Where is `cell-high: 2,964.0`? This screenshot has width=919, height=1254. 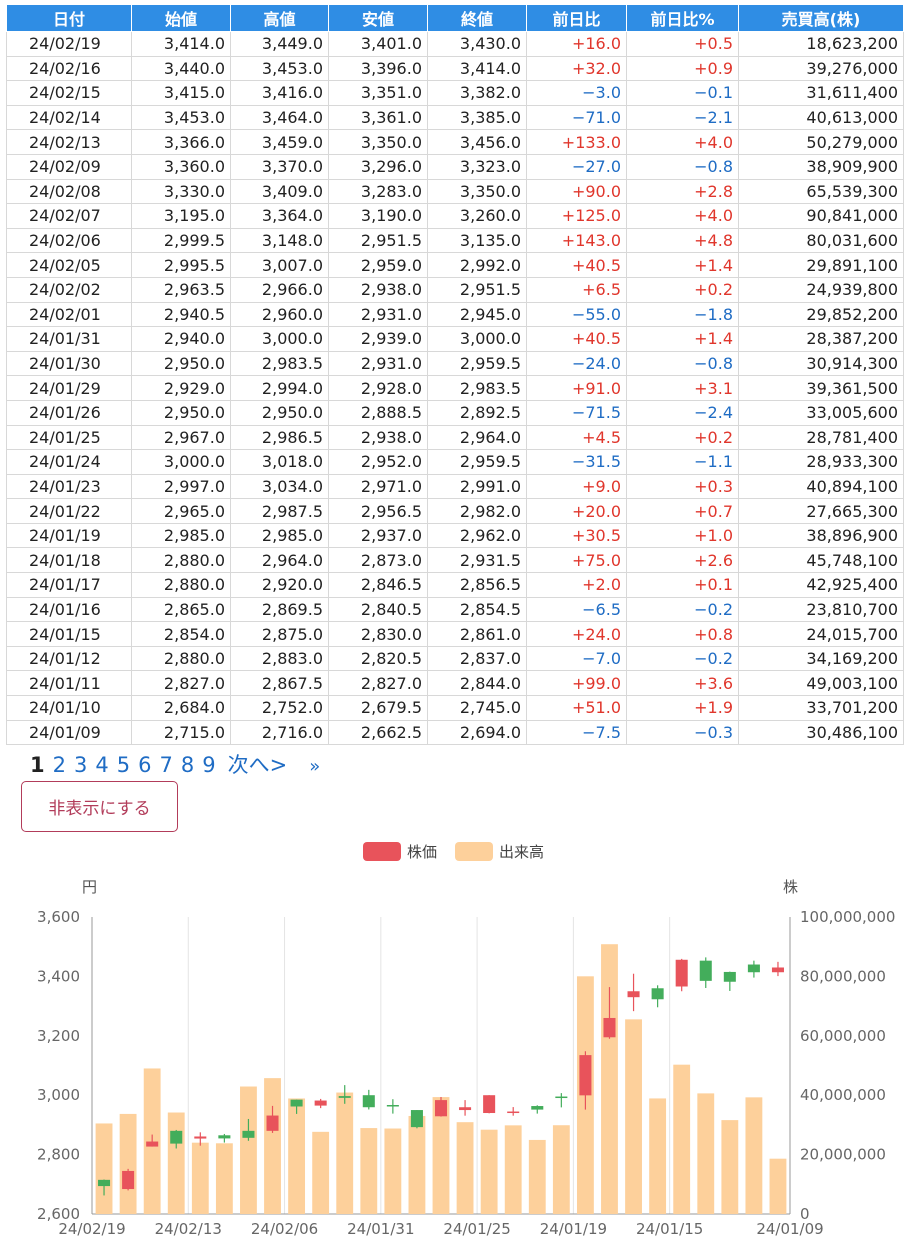 cell-high: 2,964.0 is located at coordinates (279, 560).